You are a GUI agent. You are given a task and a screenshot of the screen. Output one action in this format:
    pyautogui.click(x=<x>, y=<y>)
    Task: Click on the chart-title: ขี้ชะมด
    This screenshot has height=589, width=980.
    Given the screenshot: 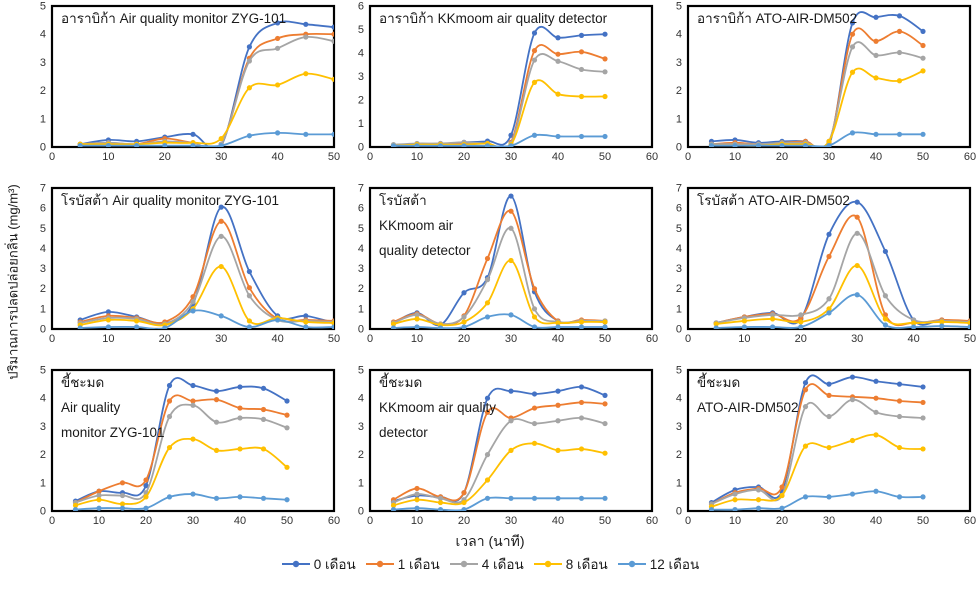 What is the action you would take?
    pyautogui.click(x=400, y=381)
    